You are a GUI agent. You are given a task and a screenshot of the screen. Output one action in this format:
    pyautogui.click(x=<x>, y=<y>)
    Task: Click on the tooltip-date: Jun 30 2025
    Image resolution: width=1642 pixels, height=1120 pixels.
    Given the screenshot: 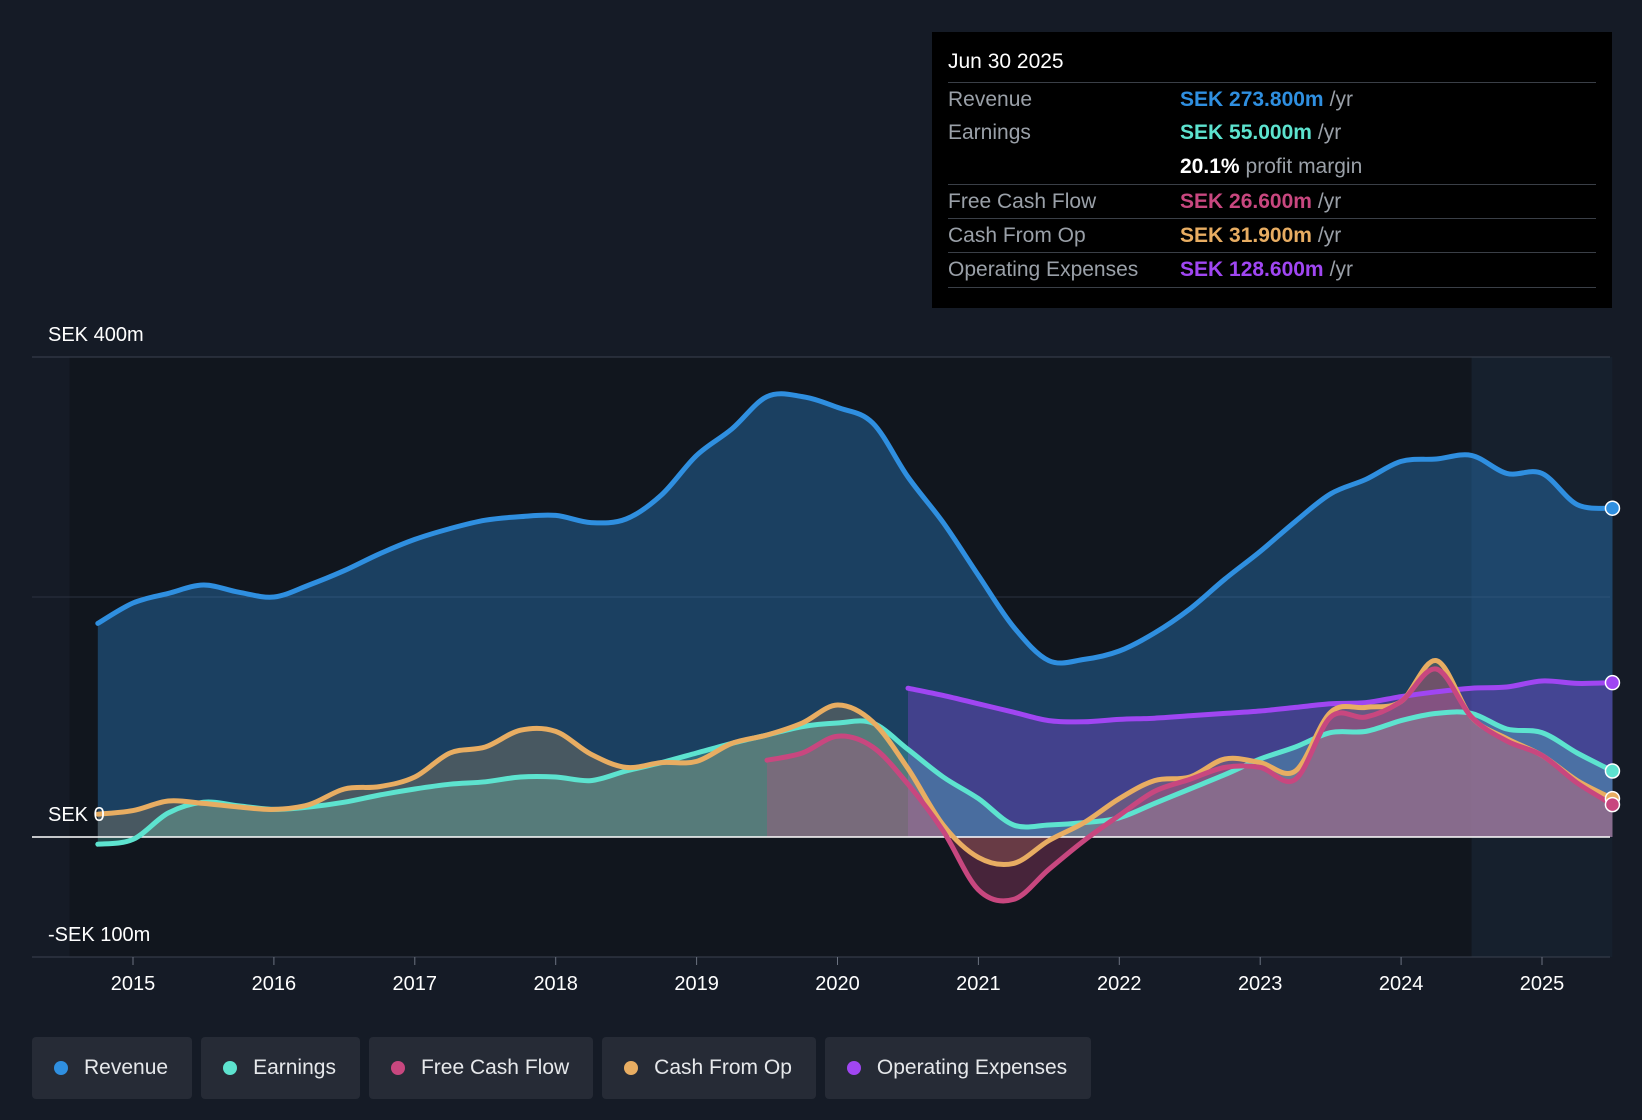 What is the action you would take?
    pyautogui.click(x=1006, y=61)
    